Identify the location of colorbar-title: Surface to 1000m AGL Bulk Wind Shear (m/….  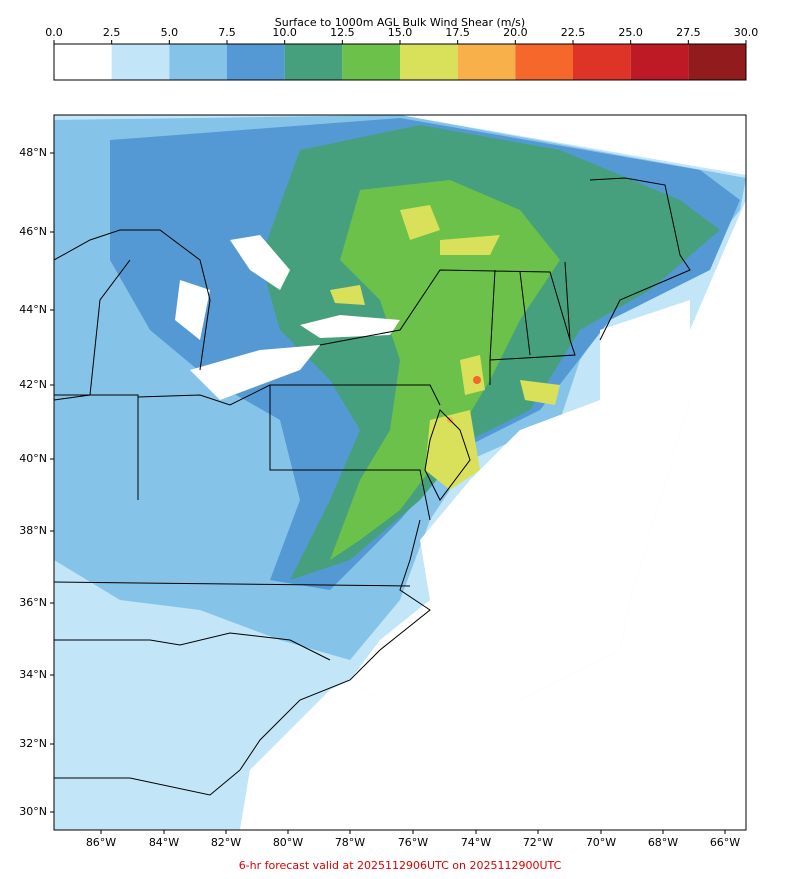
(400, 22).